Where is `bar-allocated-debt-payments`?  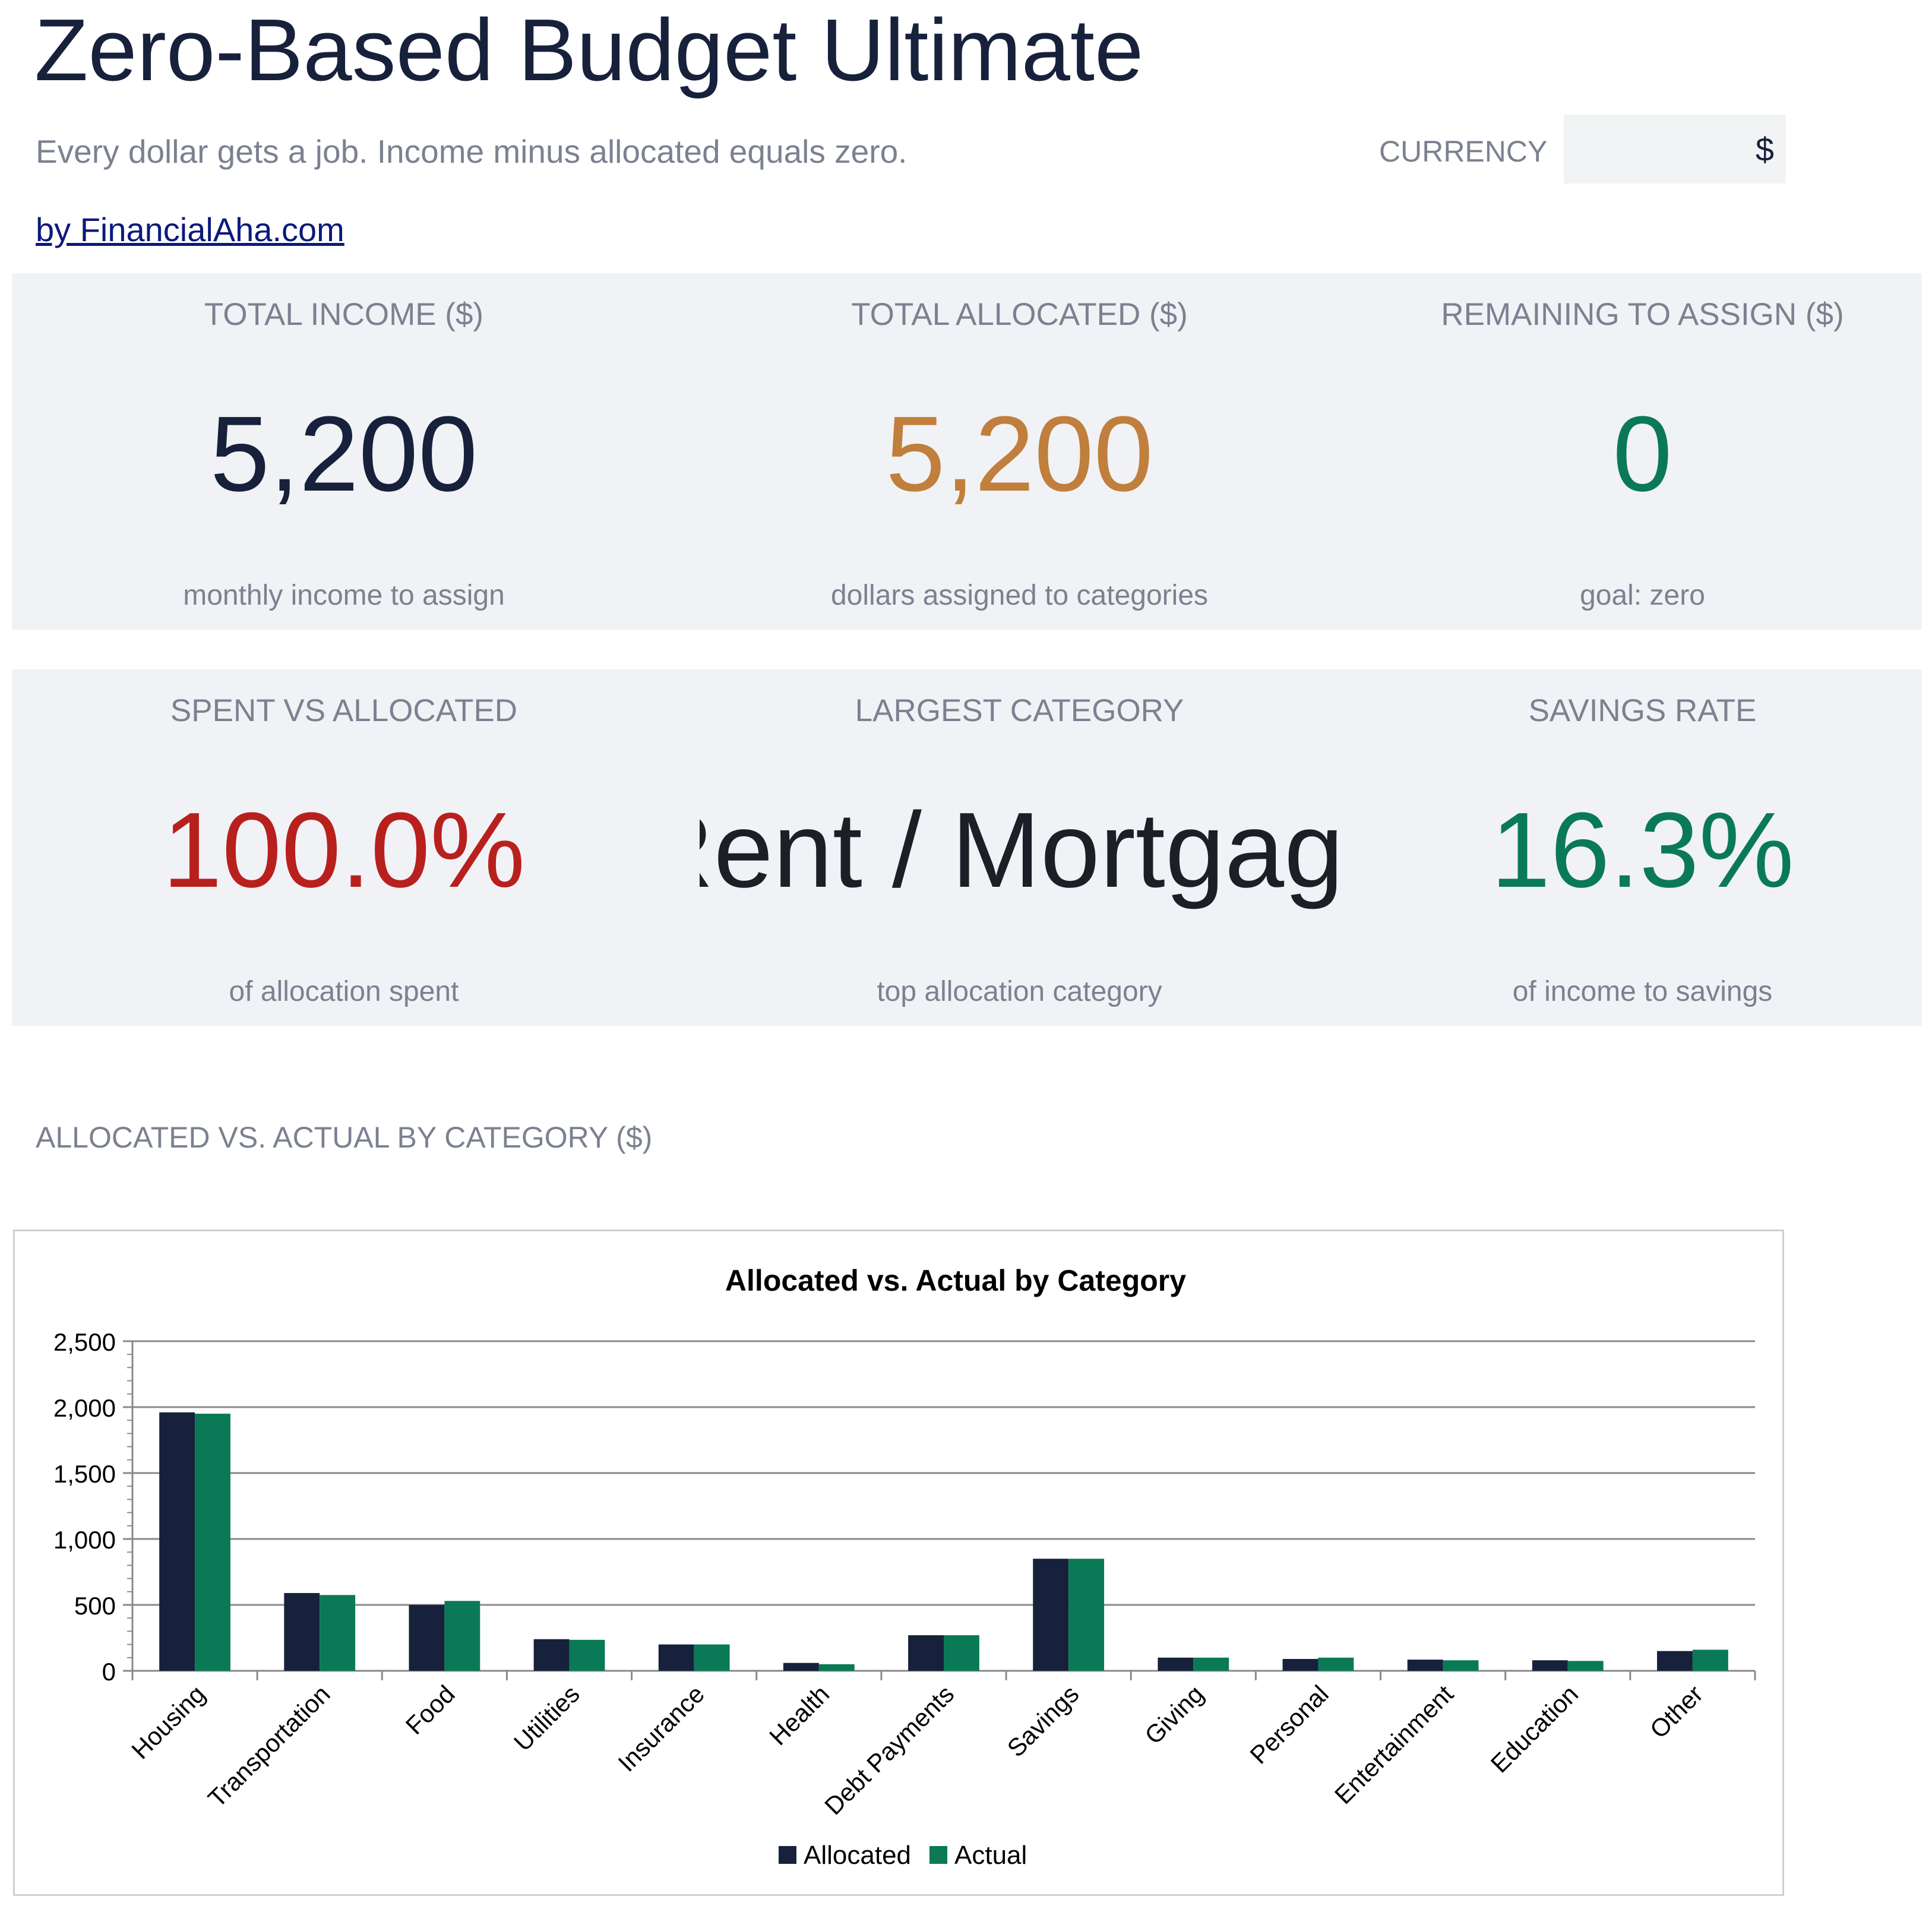
bar-allocated-debt-payments is located at coordinates (926, 1653).